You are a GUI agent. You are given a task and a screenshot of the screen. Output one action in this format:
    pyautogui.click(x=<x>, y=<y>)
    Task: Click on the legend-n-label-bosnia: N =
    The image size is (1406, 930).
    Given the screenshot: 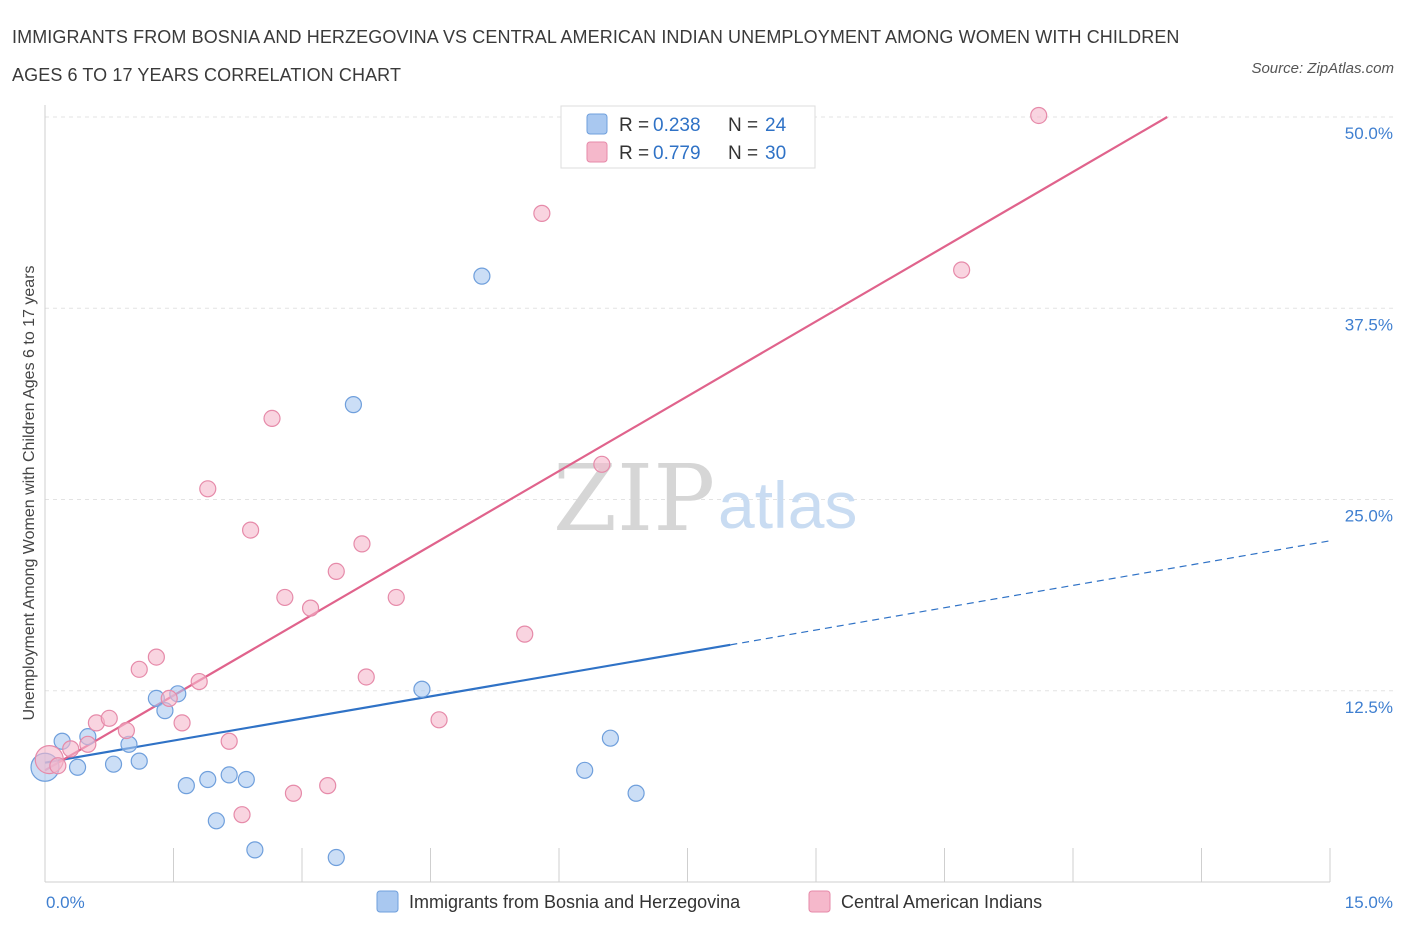 What is the action you would take?
    pyautogui.click(x=743, y=125)
    